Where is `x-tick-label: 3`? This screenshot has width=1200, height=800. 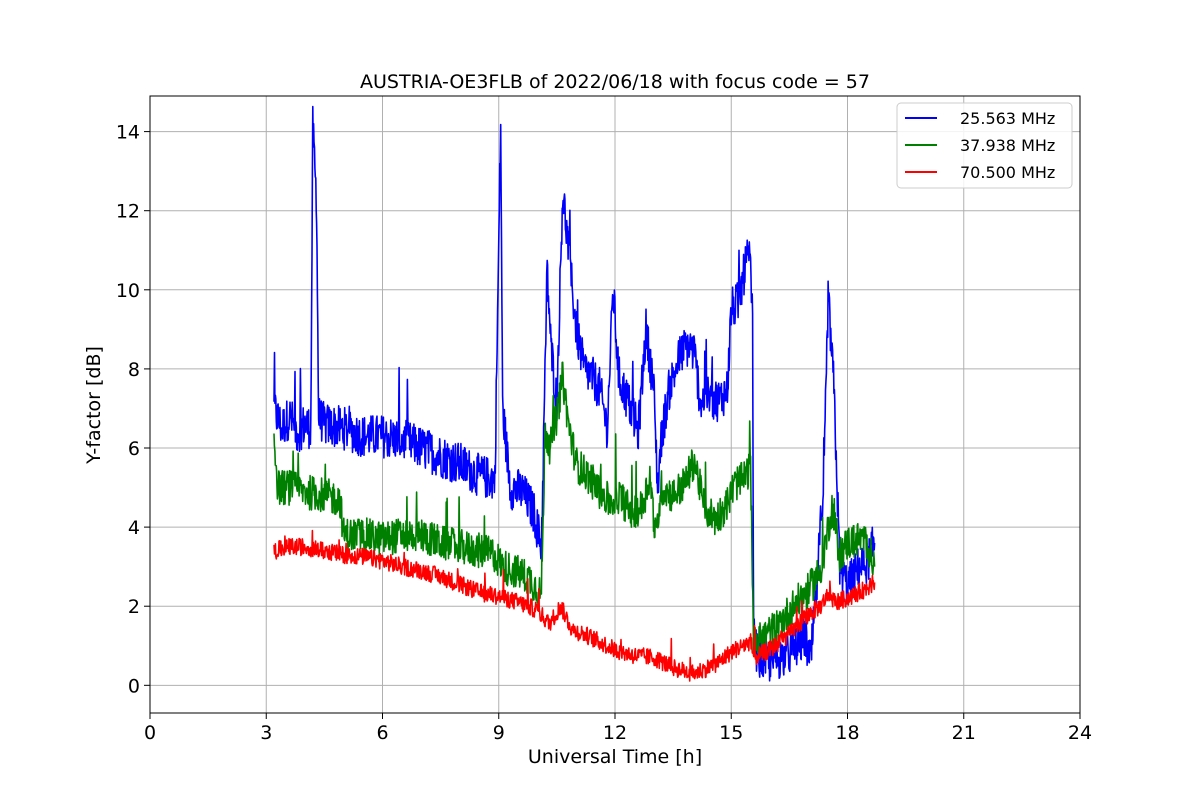 x-tick-label: 3 is located at coordinates (266, 733).